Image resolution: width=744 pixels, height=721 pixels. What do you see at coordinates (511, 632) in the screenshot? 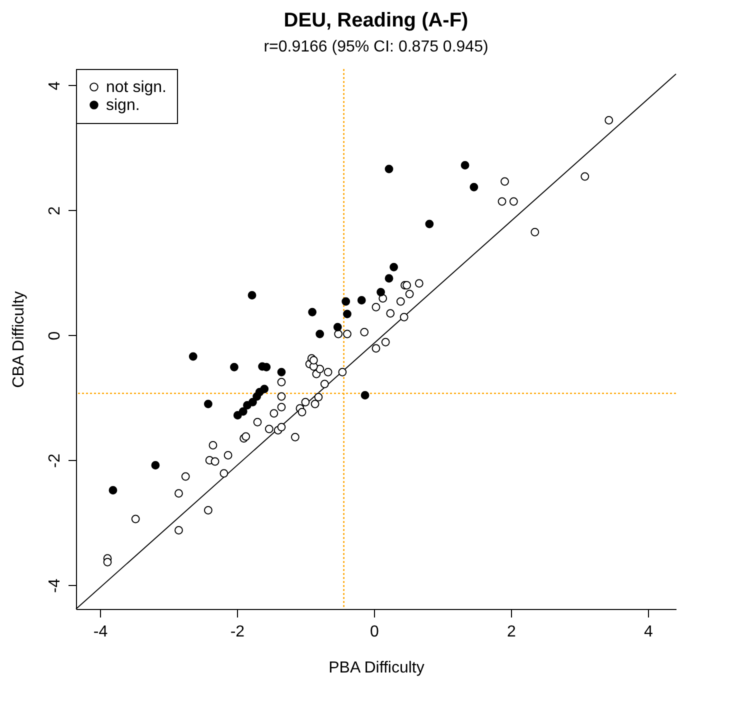
I see `x-tick-label: 2` at bounding box center [511, 632].